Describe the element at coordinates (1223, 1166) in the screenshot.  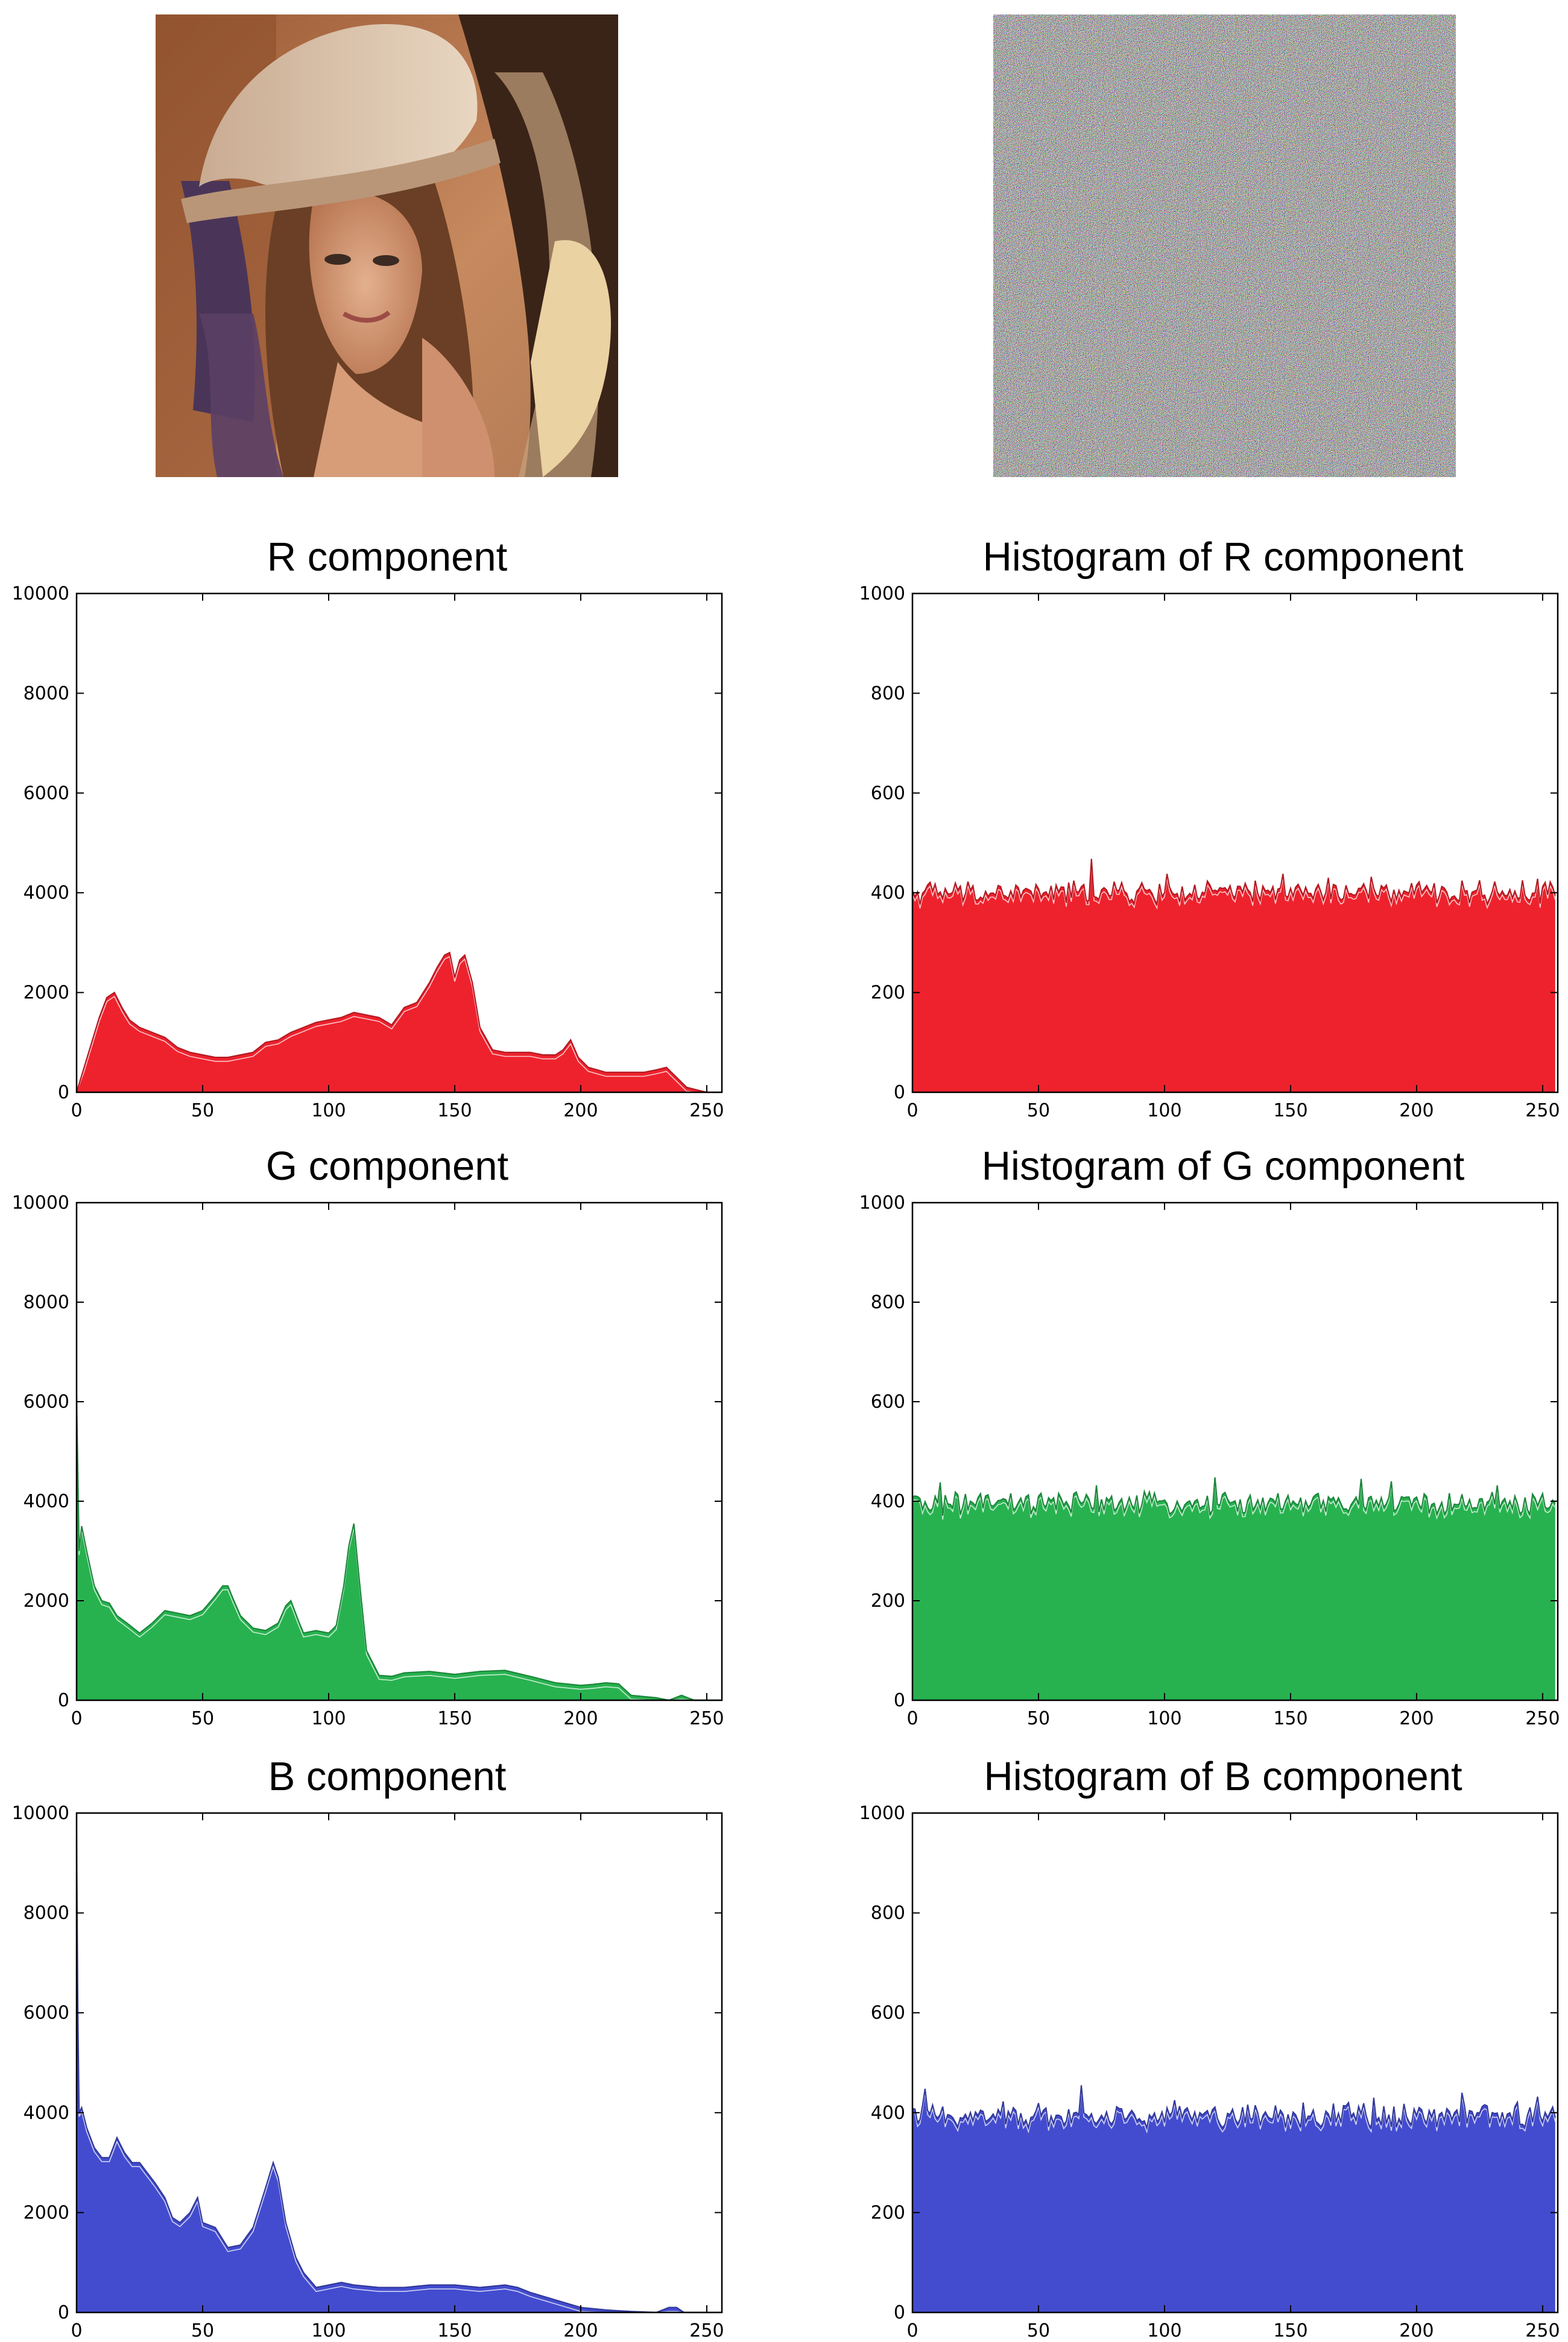
I see `plot-title: Histogram of G component` at that location.